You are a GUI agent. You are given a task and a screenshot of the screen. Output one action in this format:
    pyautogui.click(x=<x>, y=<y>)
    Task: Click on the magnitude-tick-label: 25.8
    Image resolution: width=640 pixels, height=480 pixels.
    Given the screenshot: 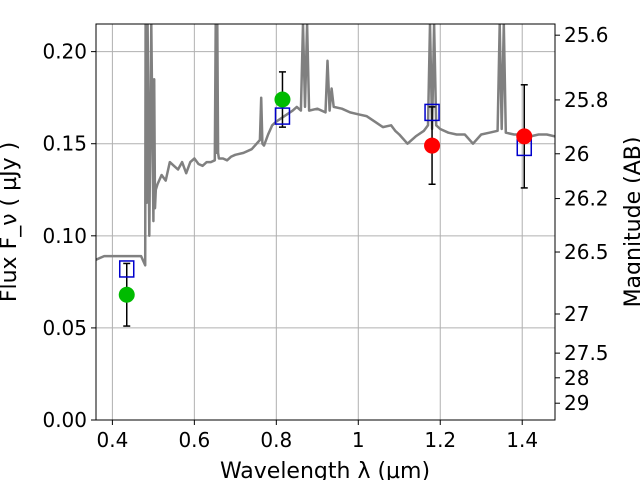 What is the action you would take?
    pyautogui.click(x=586, y=100)
    